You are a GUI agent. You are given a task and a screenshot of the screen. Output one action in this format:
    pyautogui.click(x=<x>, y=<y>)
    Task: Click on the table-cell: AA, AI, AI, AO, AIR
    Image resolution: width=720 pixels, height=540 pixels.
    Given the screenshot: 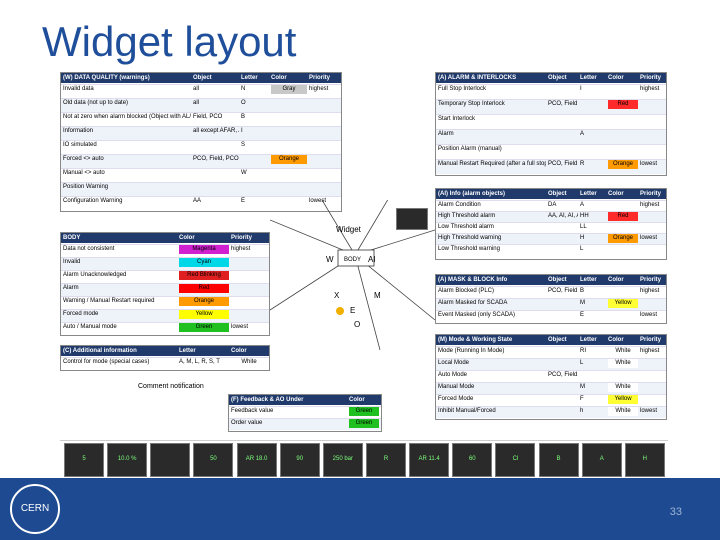 What is the action you would take?
    pyautogui.click(x=563, y=216)
    